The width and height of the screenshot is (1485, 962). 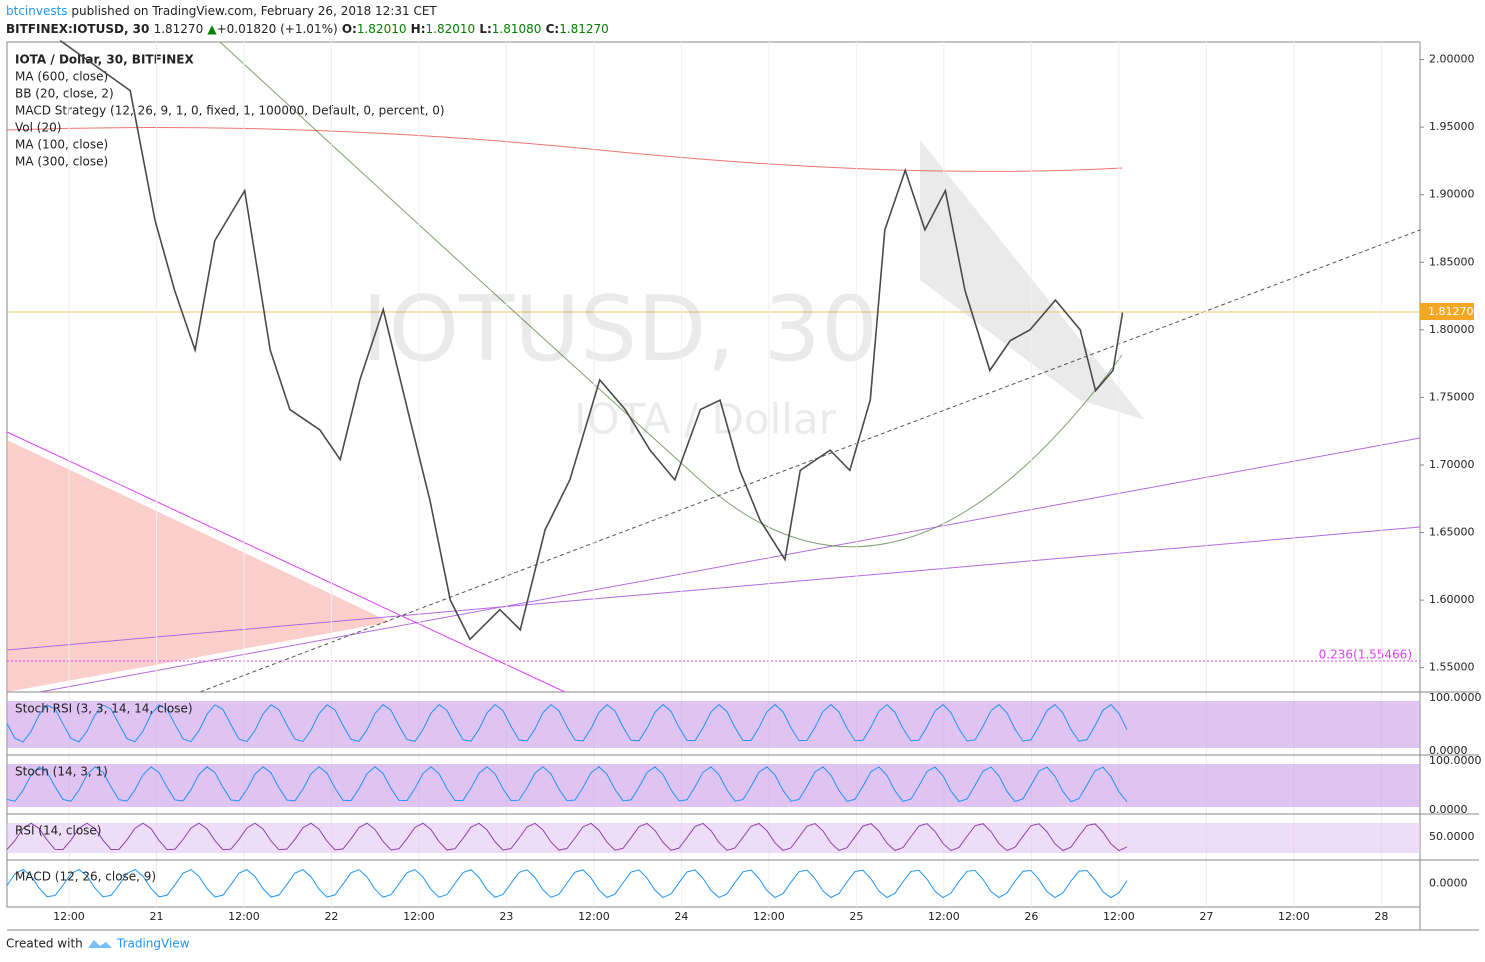 What do you see at coordinates (178, 29) in the screenshot?
I see `last: 1.81270` at bounding box center [178, 29].